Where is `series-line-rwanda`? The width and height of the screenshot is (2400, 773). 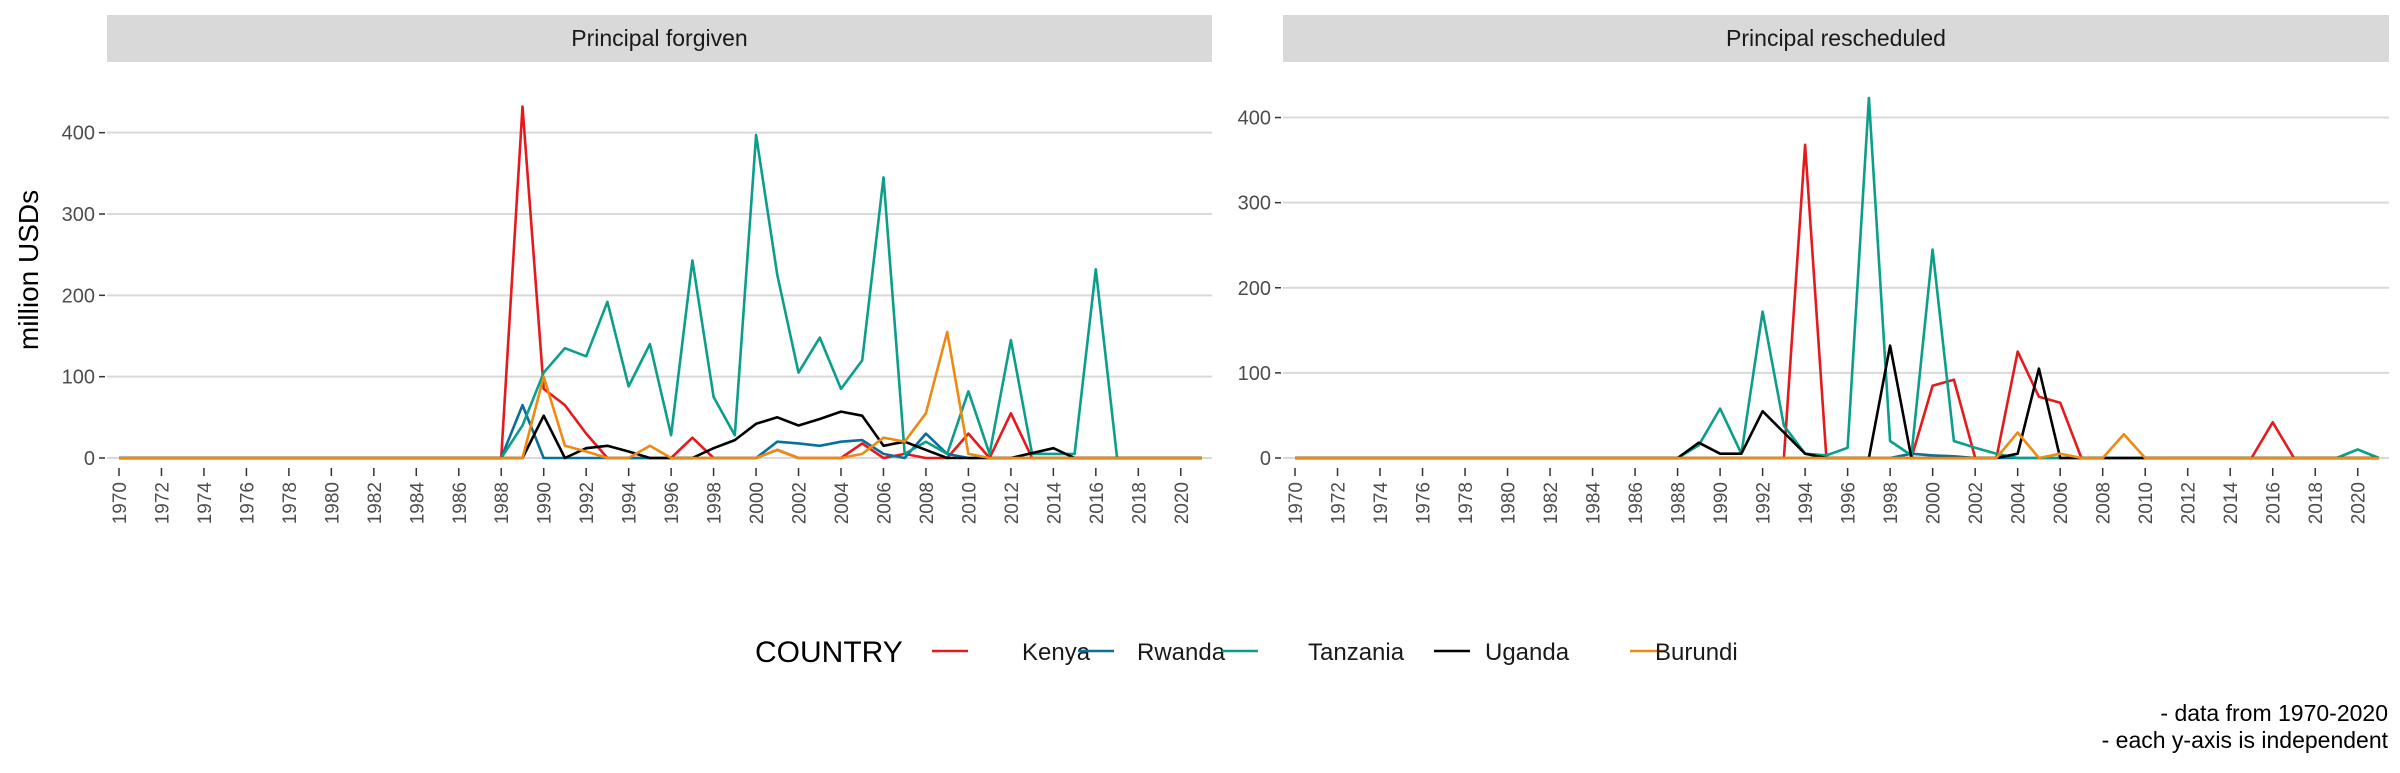 series-line-rwanda is located at coordinates (660, 431).